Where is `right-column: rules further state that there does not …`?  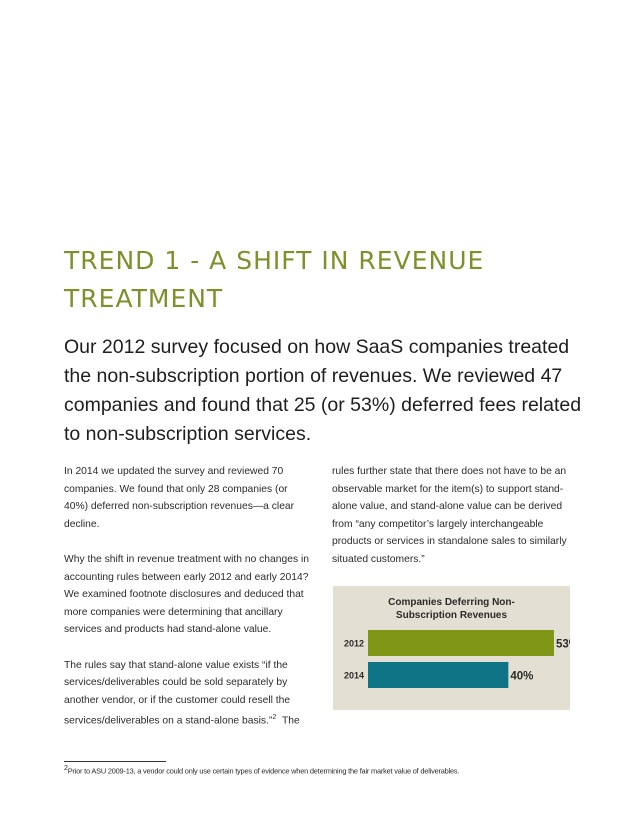 right-column: rules further state that there does not … is located at coordinates (453, 524).